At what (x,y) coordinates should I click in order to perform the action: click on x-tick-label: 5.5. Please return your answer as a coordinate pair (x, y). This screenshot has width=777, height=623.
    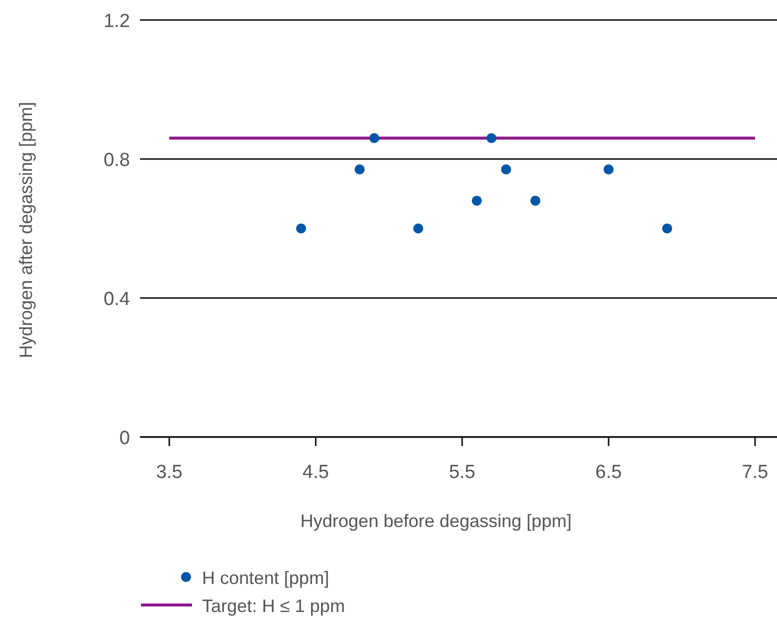
    Looking at the image, I should click on (462, 472).